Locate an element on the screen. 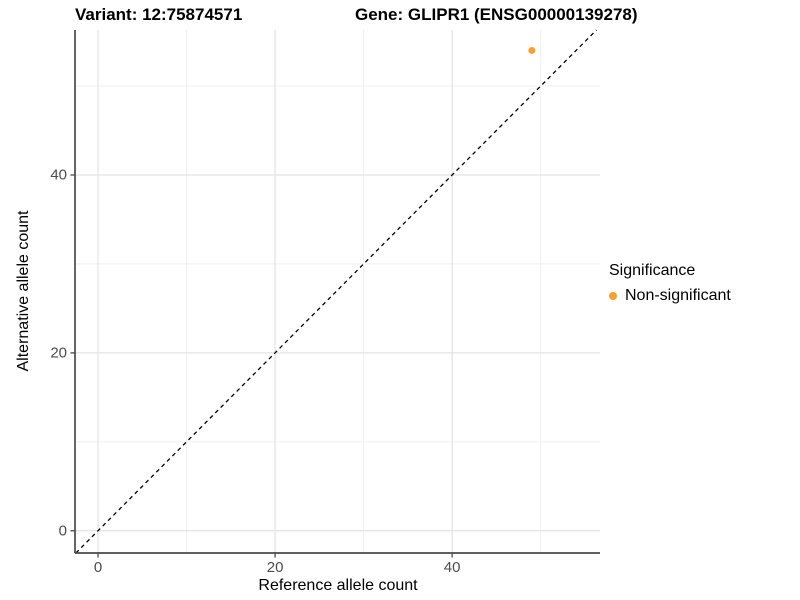 The width and height of the screenshot is (800, 600). y-tick-label: 0 is located at coordinates (62, 531).